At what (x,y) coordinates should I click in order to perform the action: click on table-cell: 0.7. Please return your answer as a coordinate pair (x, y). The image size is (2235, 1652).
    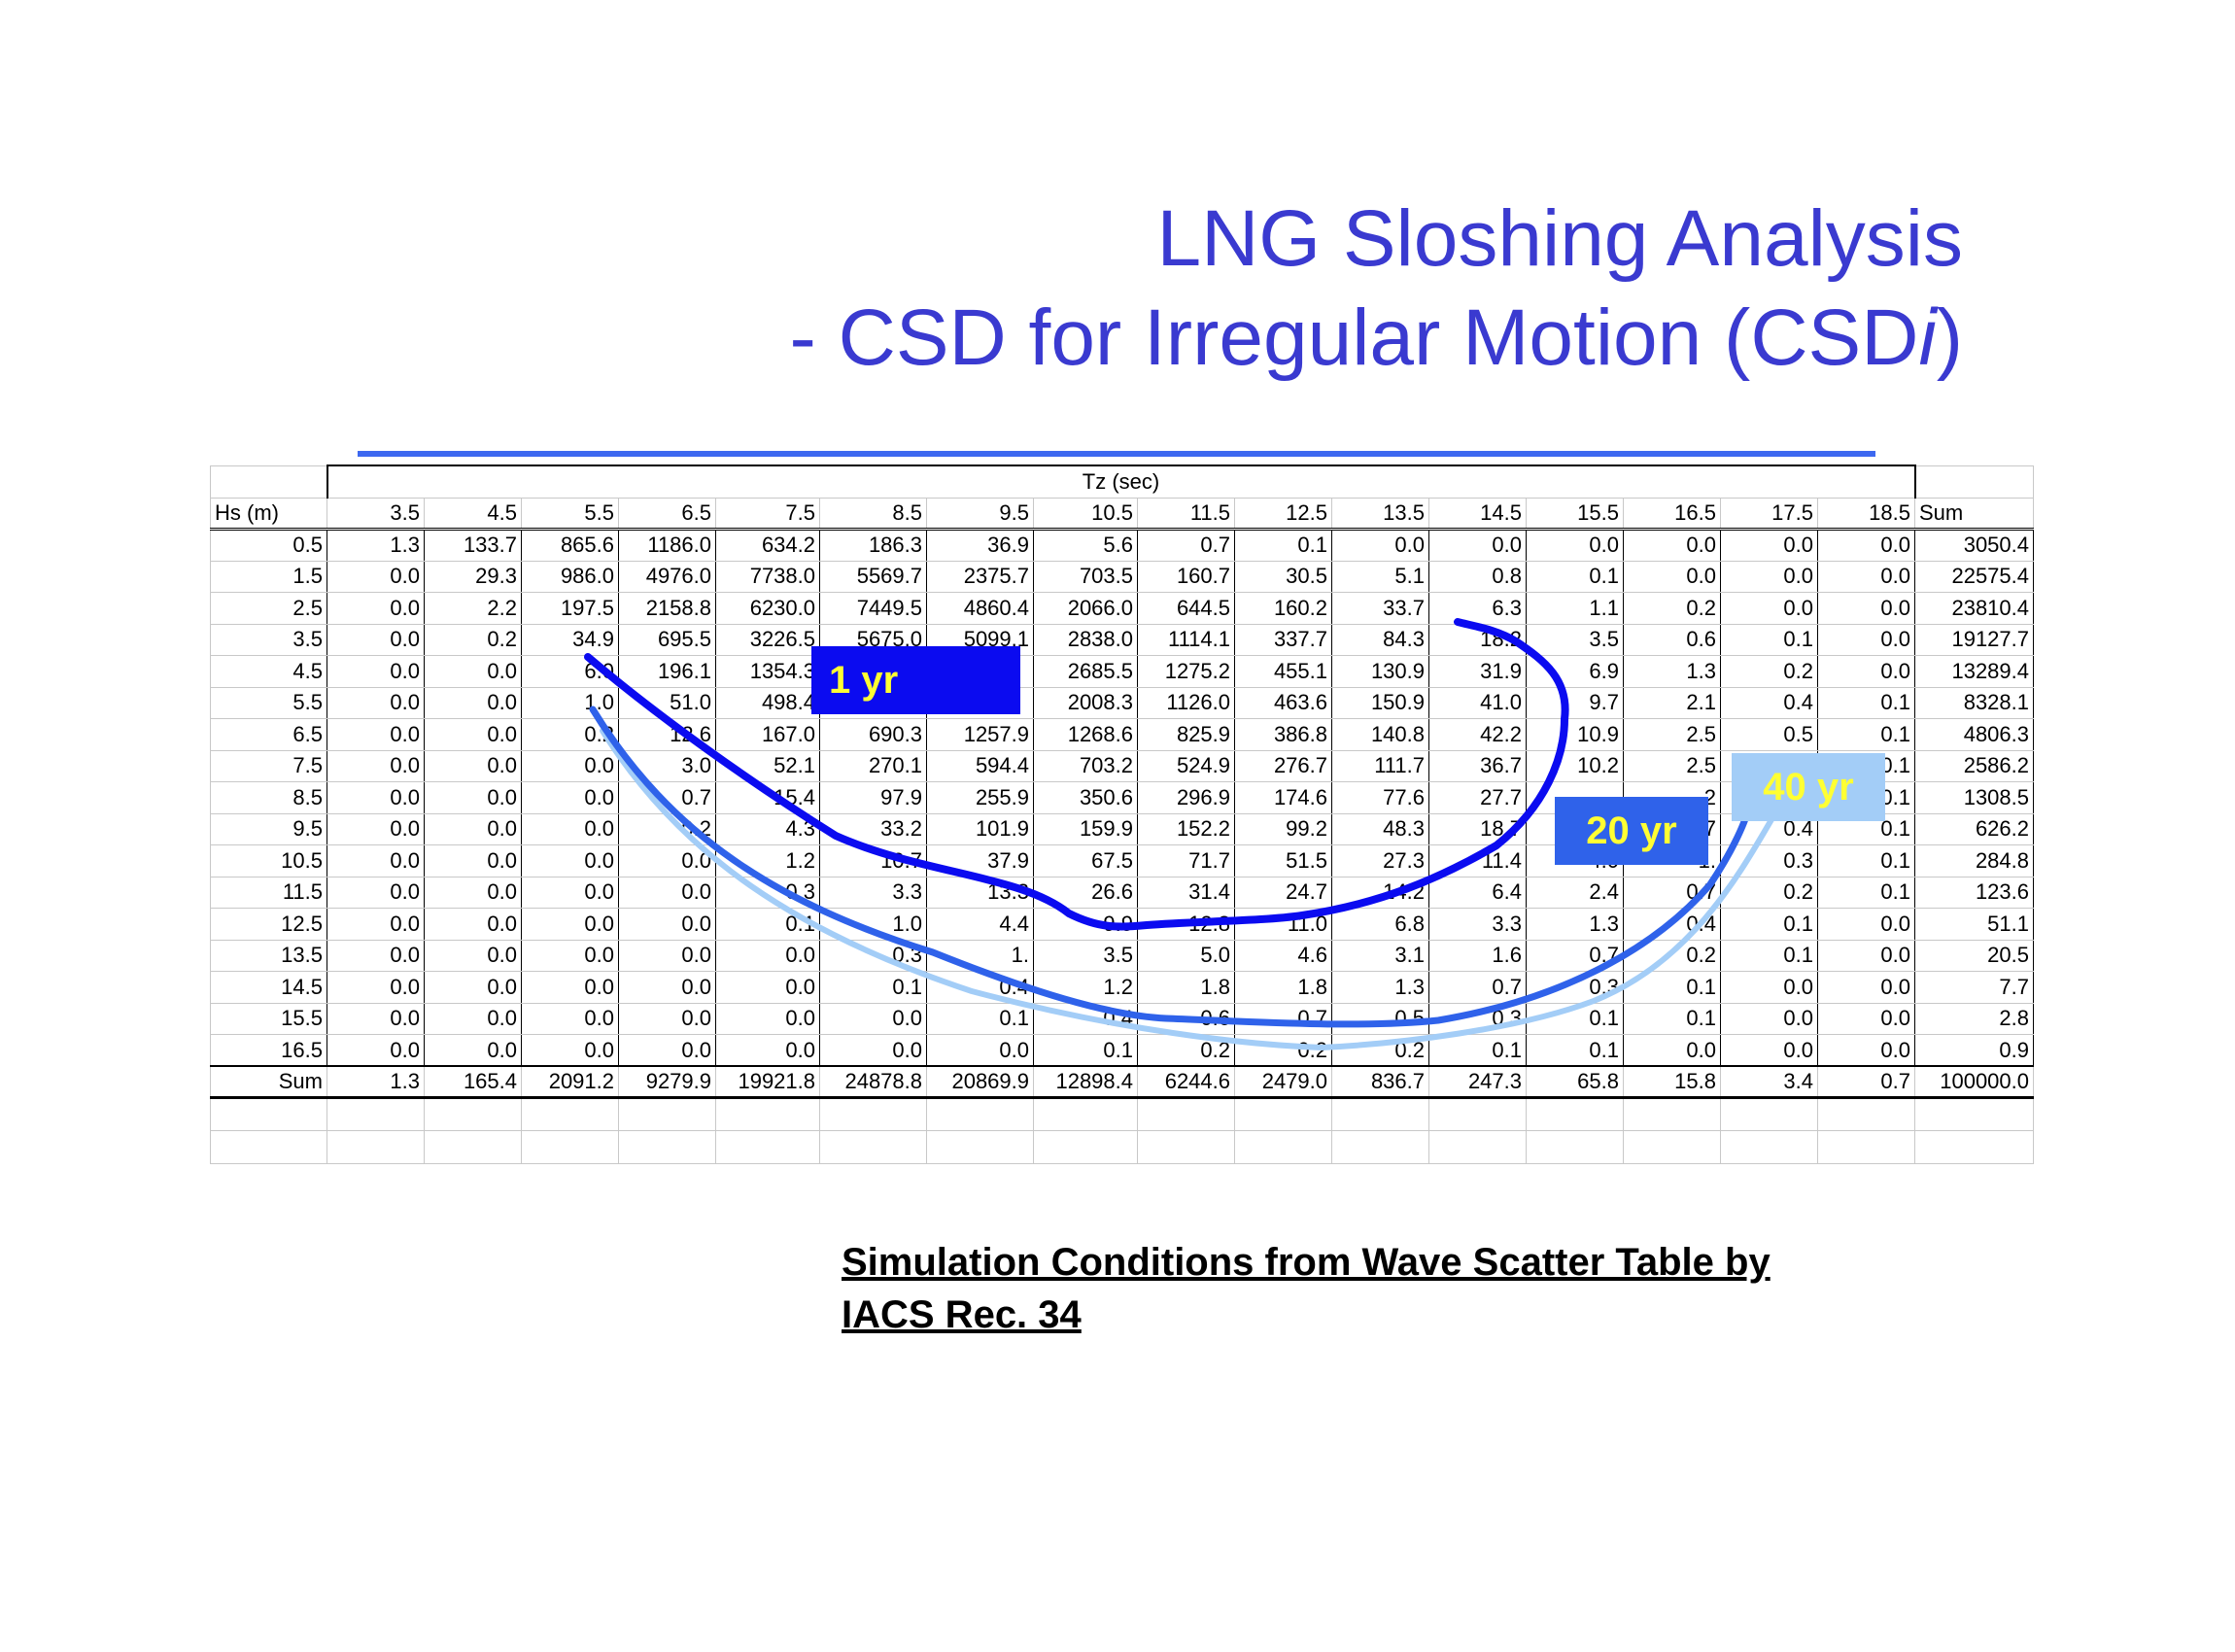
    Looking at the image, I should click on (1575, 956).